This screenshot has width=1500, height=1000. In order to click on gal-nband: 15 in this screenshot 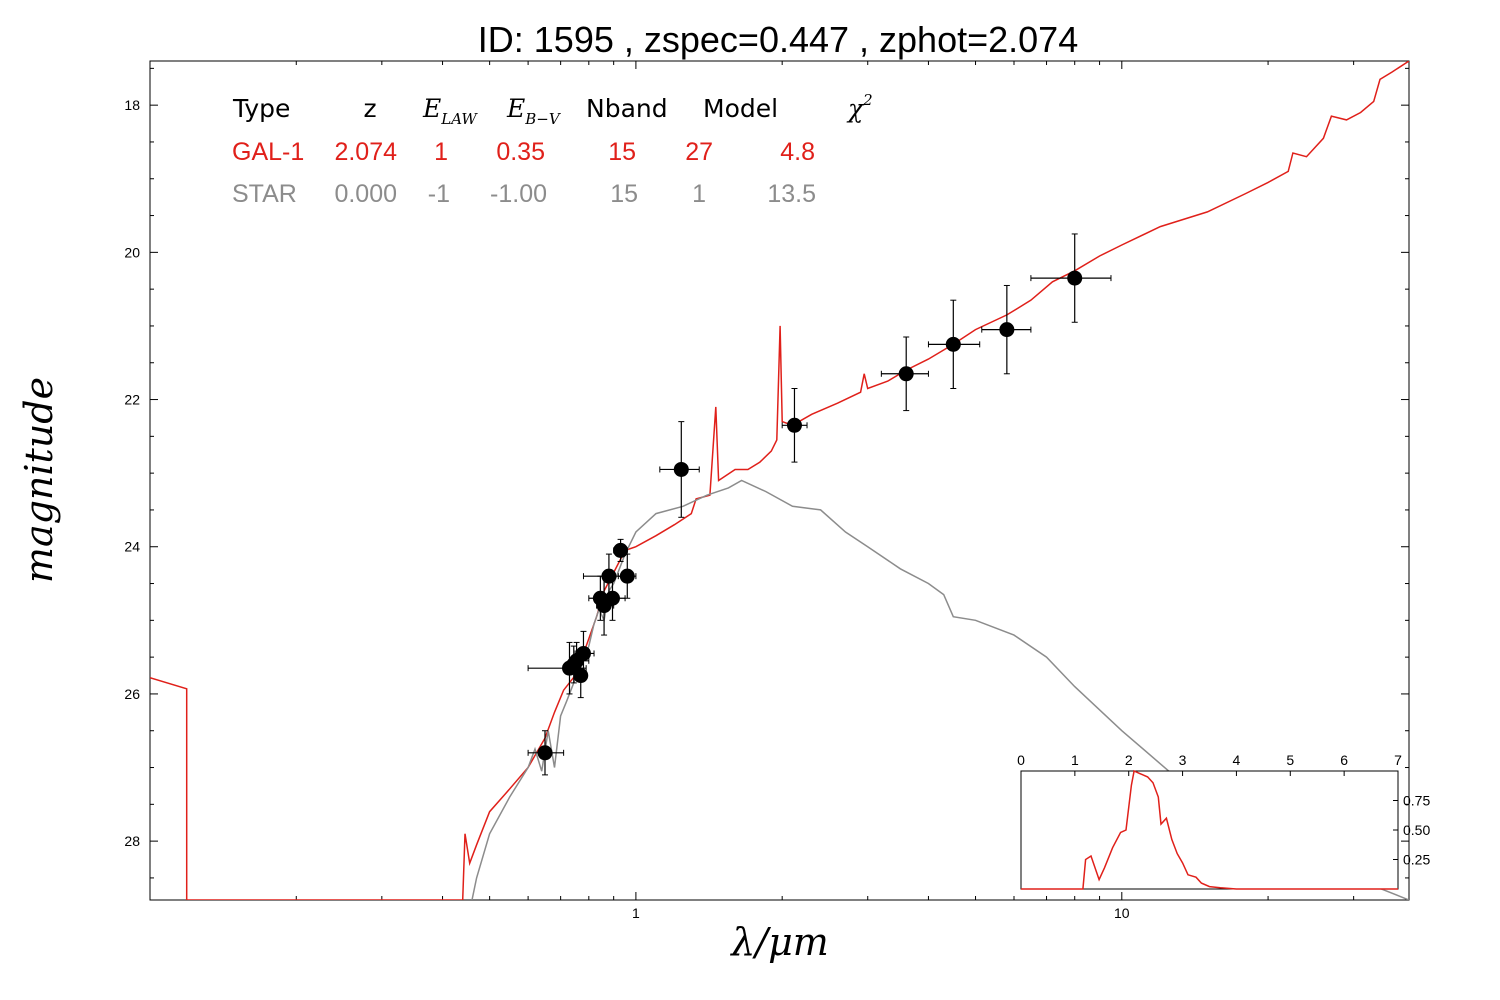, I will do `click(622, 152)`.